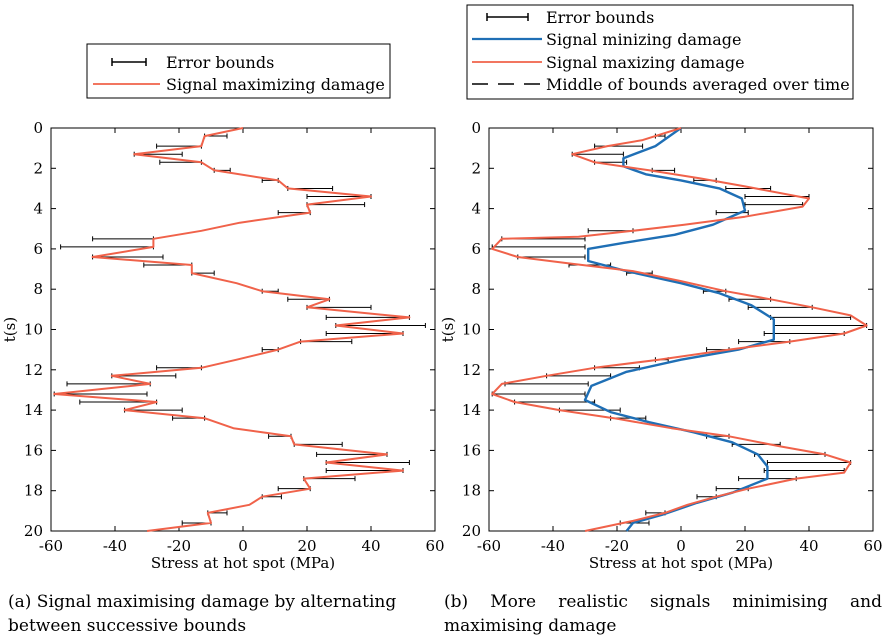 This screenshot has height=644, width=885. What do you see at coordinates (698, 84) in the screenshot?
I see `legend-b-mid-label: Middle of bounds averaged over time` at bounding box center [698, 84].